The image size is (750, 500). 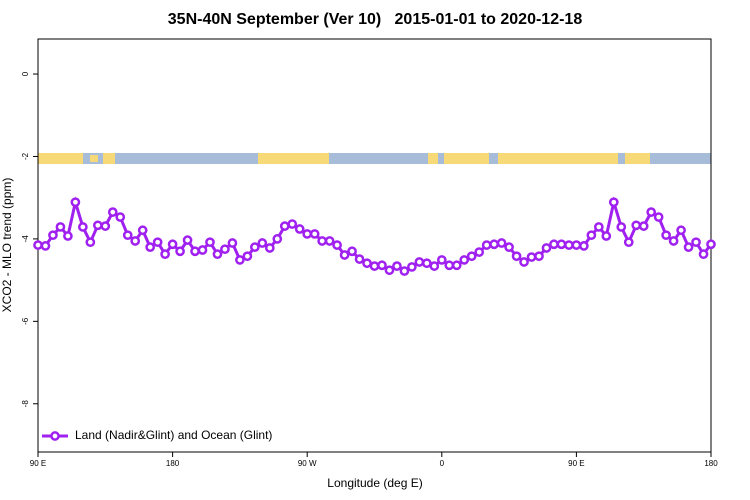 I want to click on x-tick-label: 0, so click(x=442, y=463).